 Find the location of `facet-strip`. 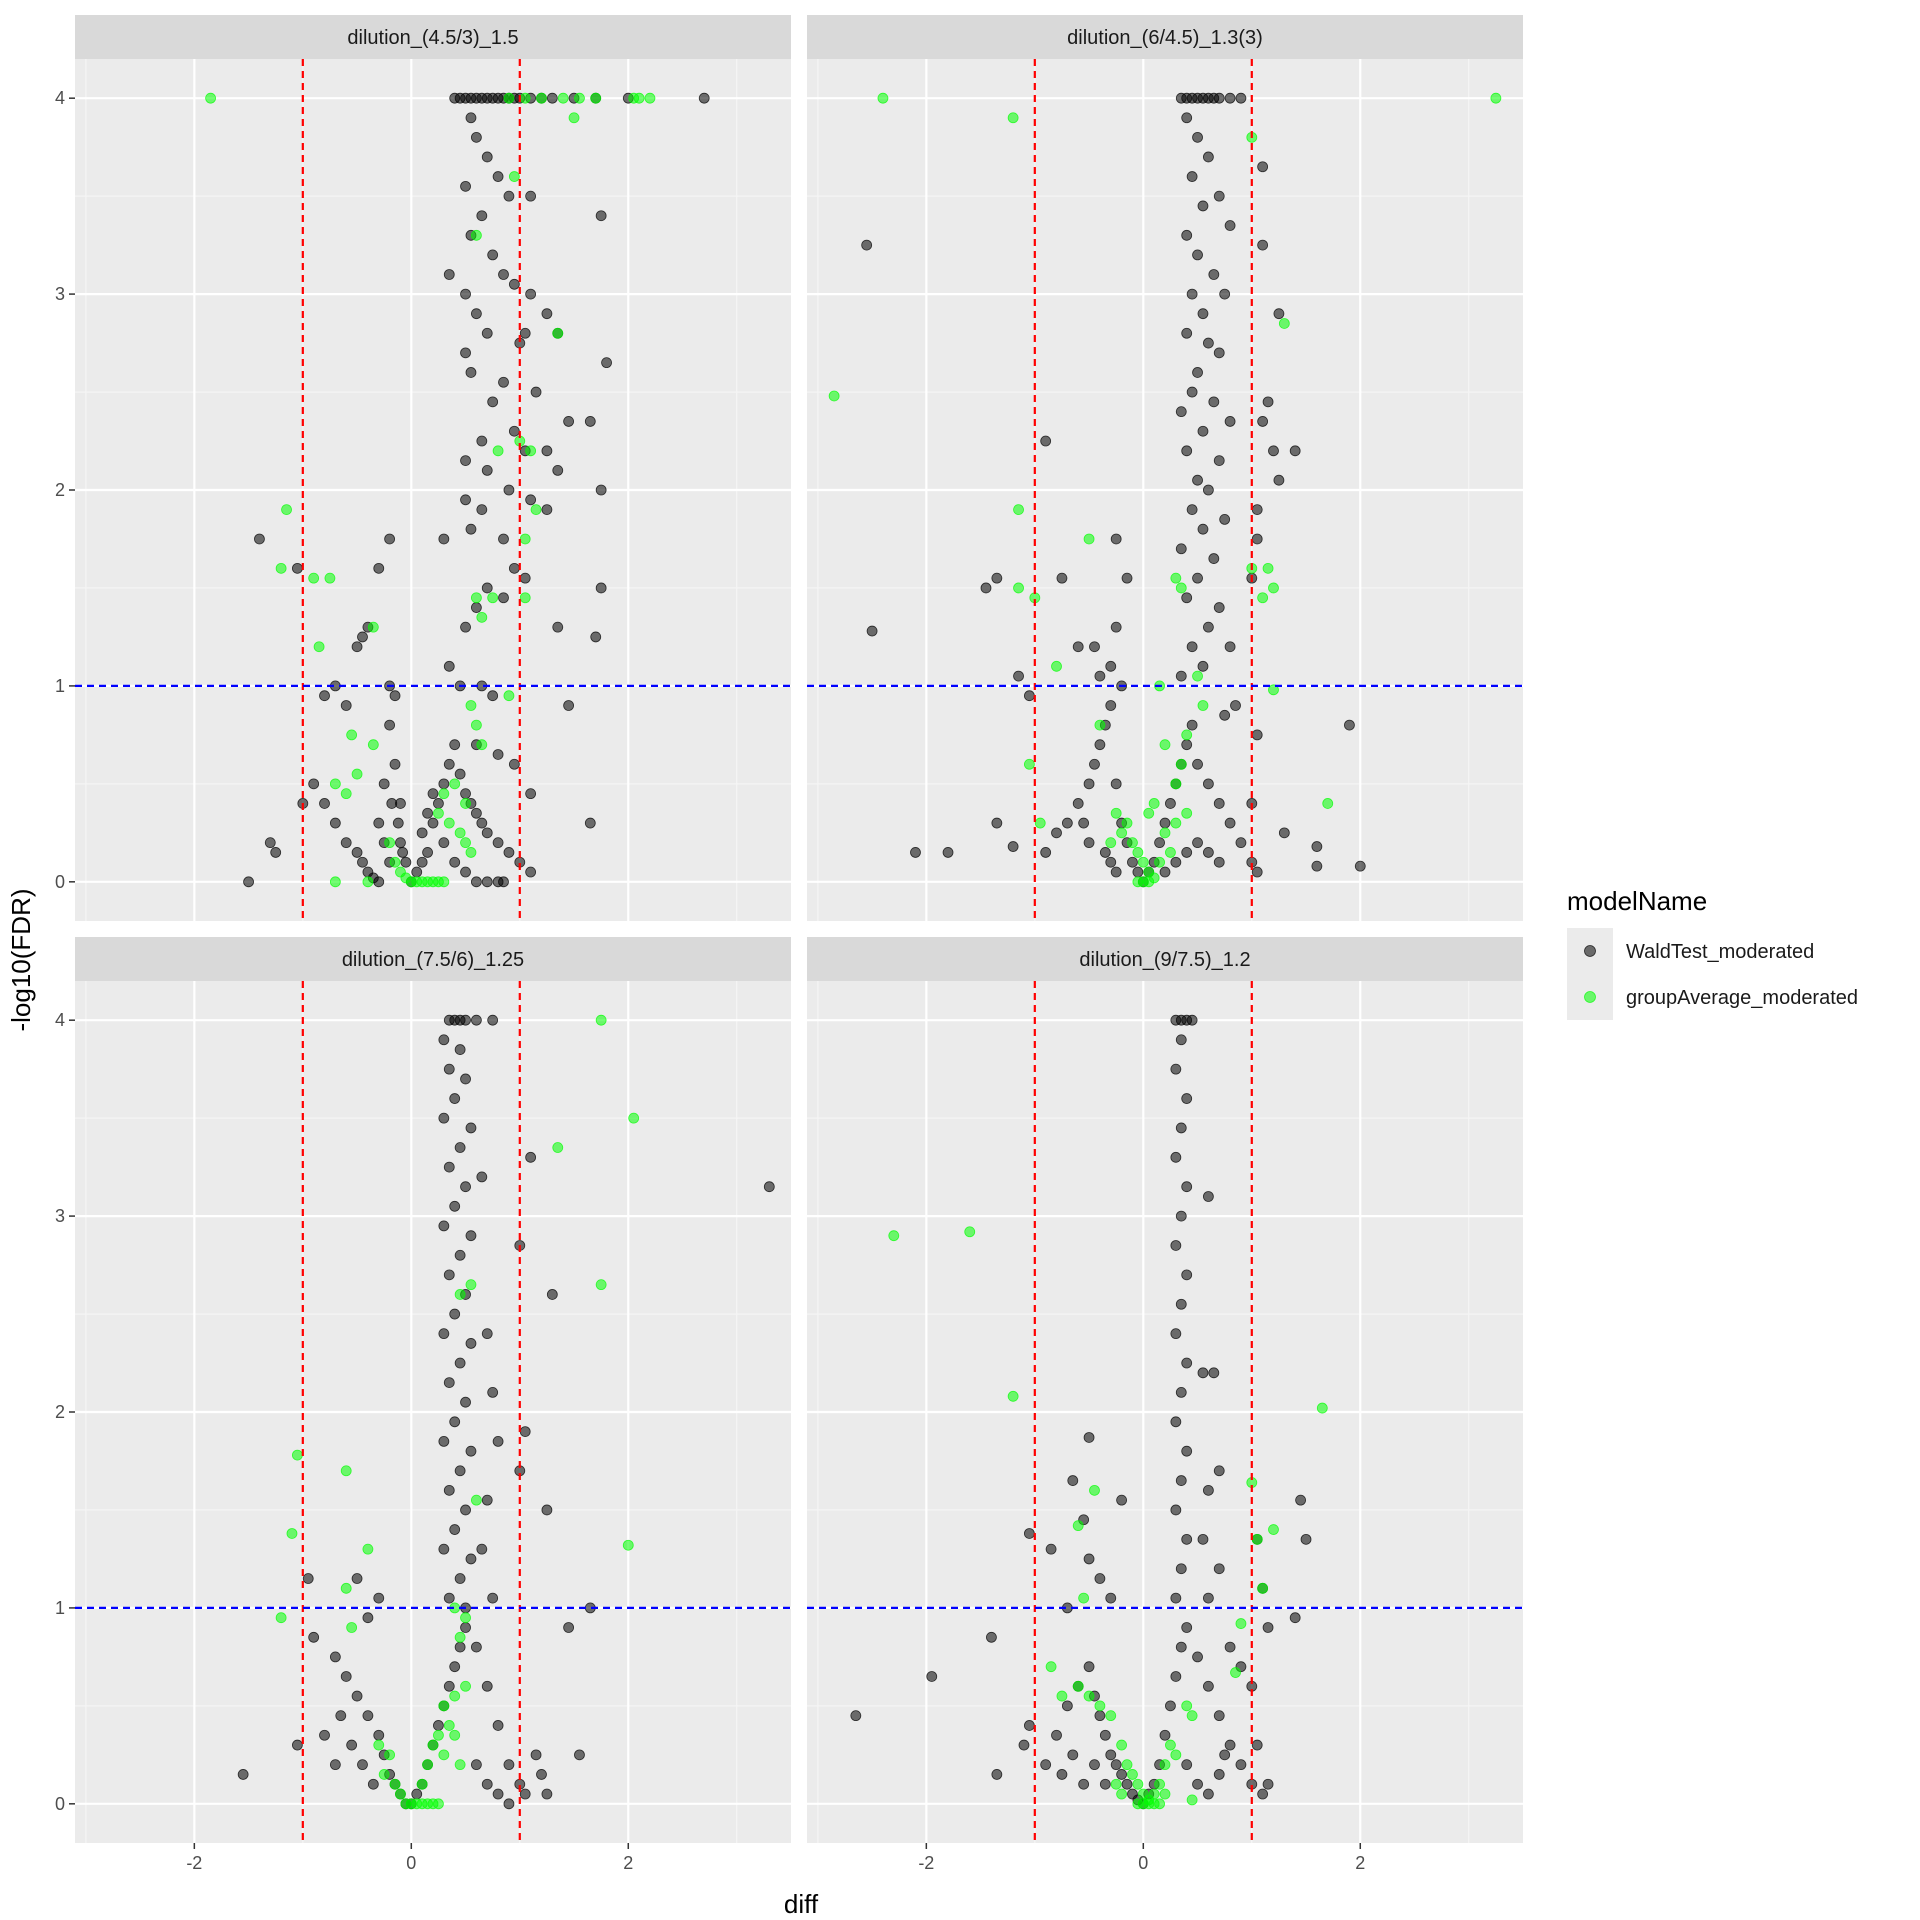

facet-strip is located at coordinates (1165, 959).